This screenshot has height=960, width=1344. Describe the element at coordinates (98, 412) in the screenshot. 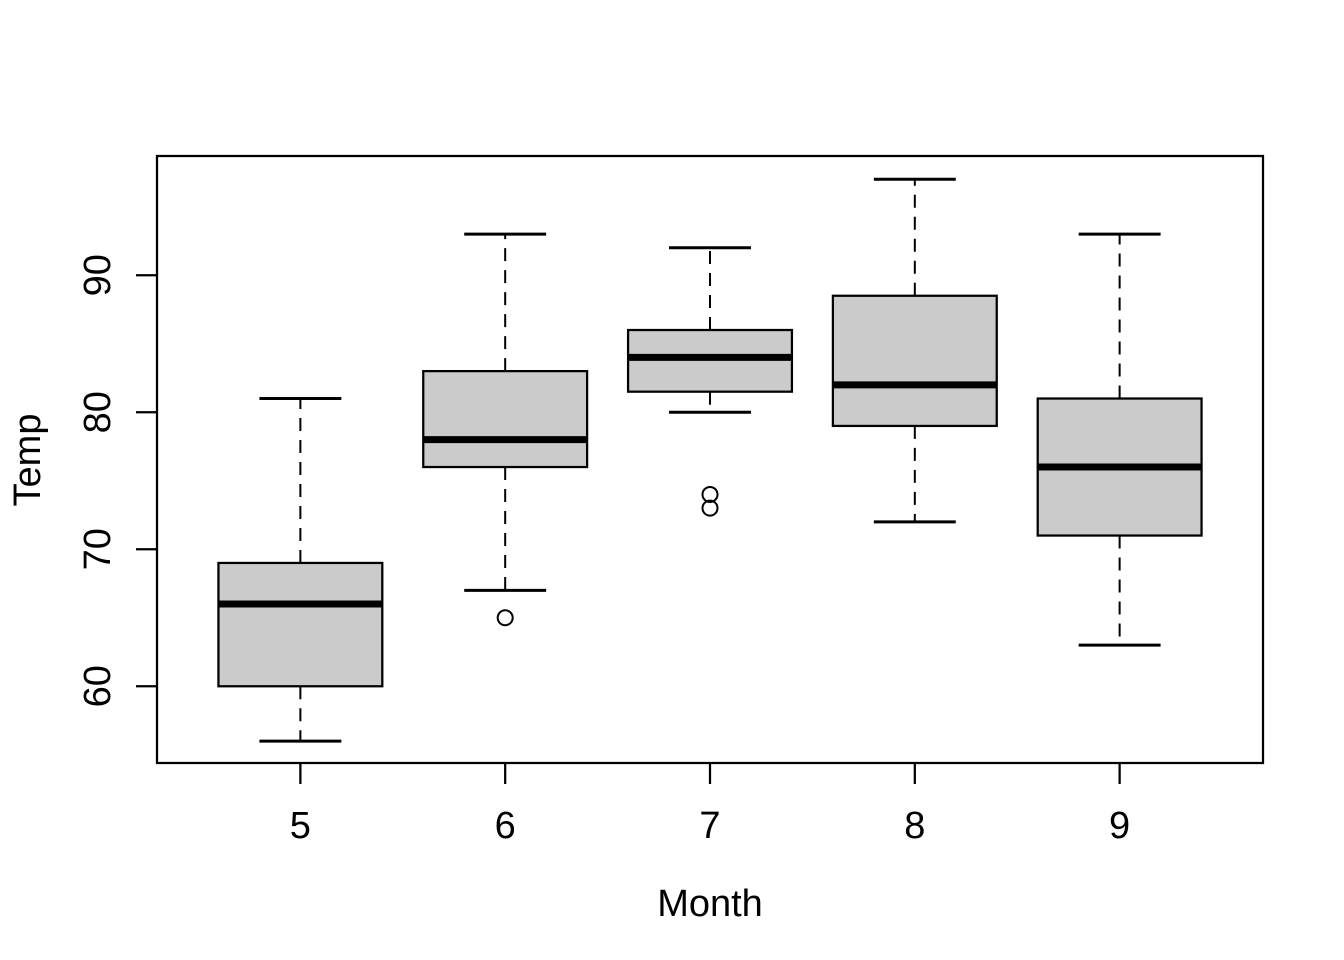

I see `y-tick-label-80: 80` at that location.